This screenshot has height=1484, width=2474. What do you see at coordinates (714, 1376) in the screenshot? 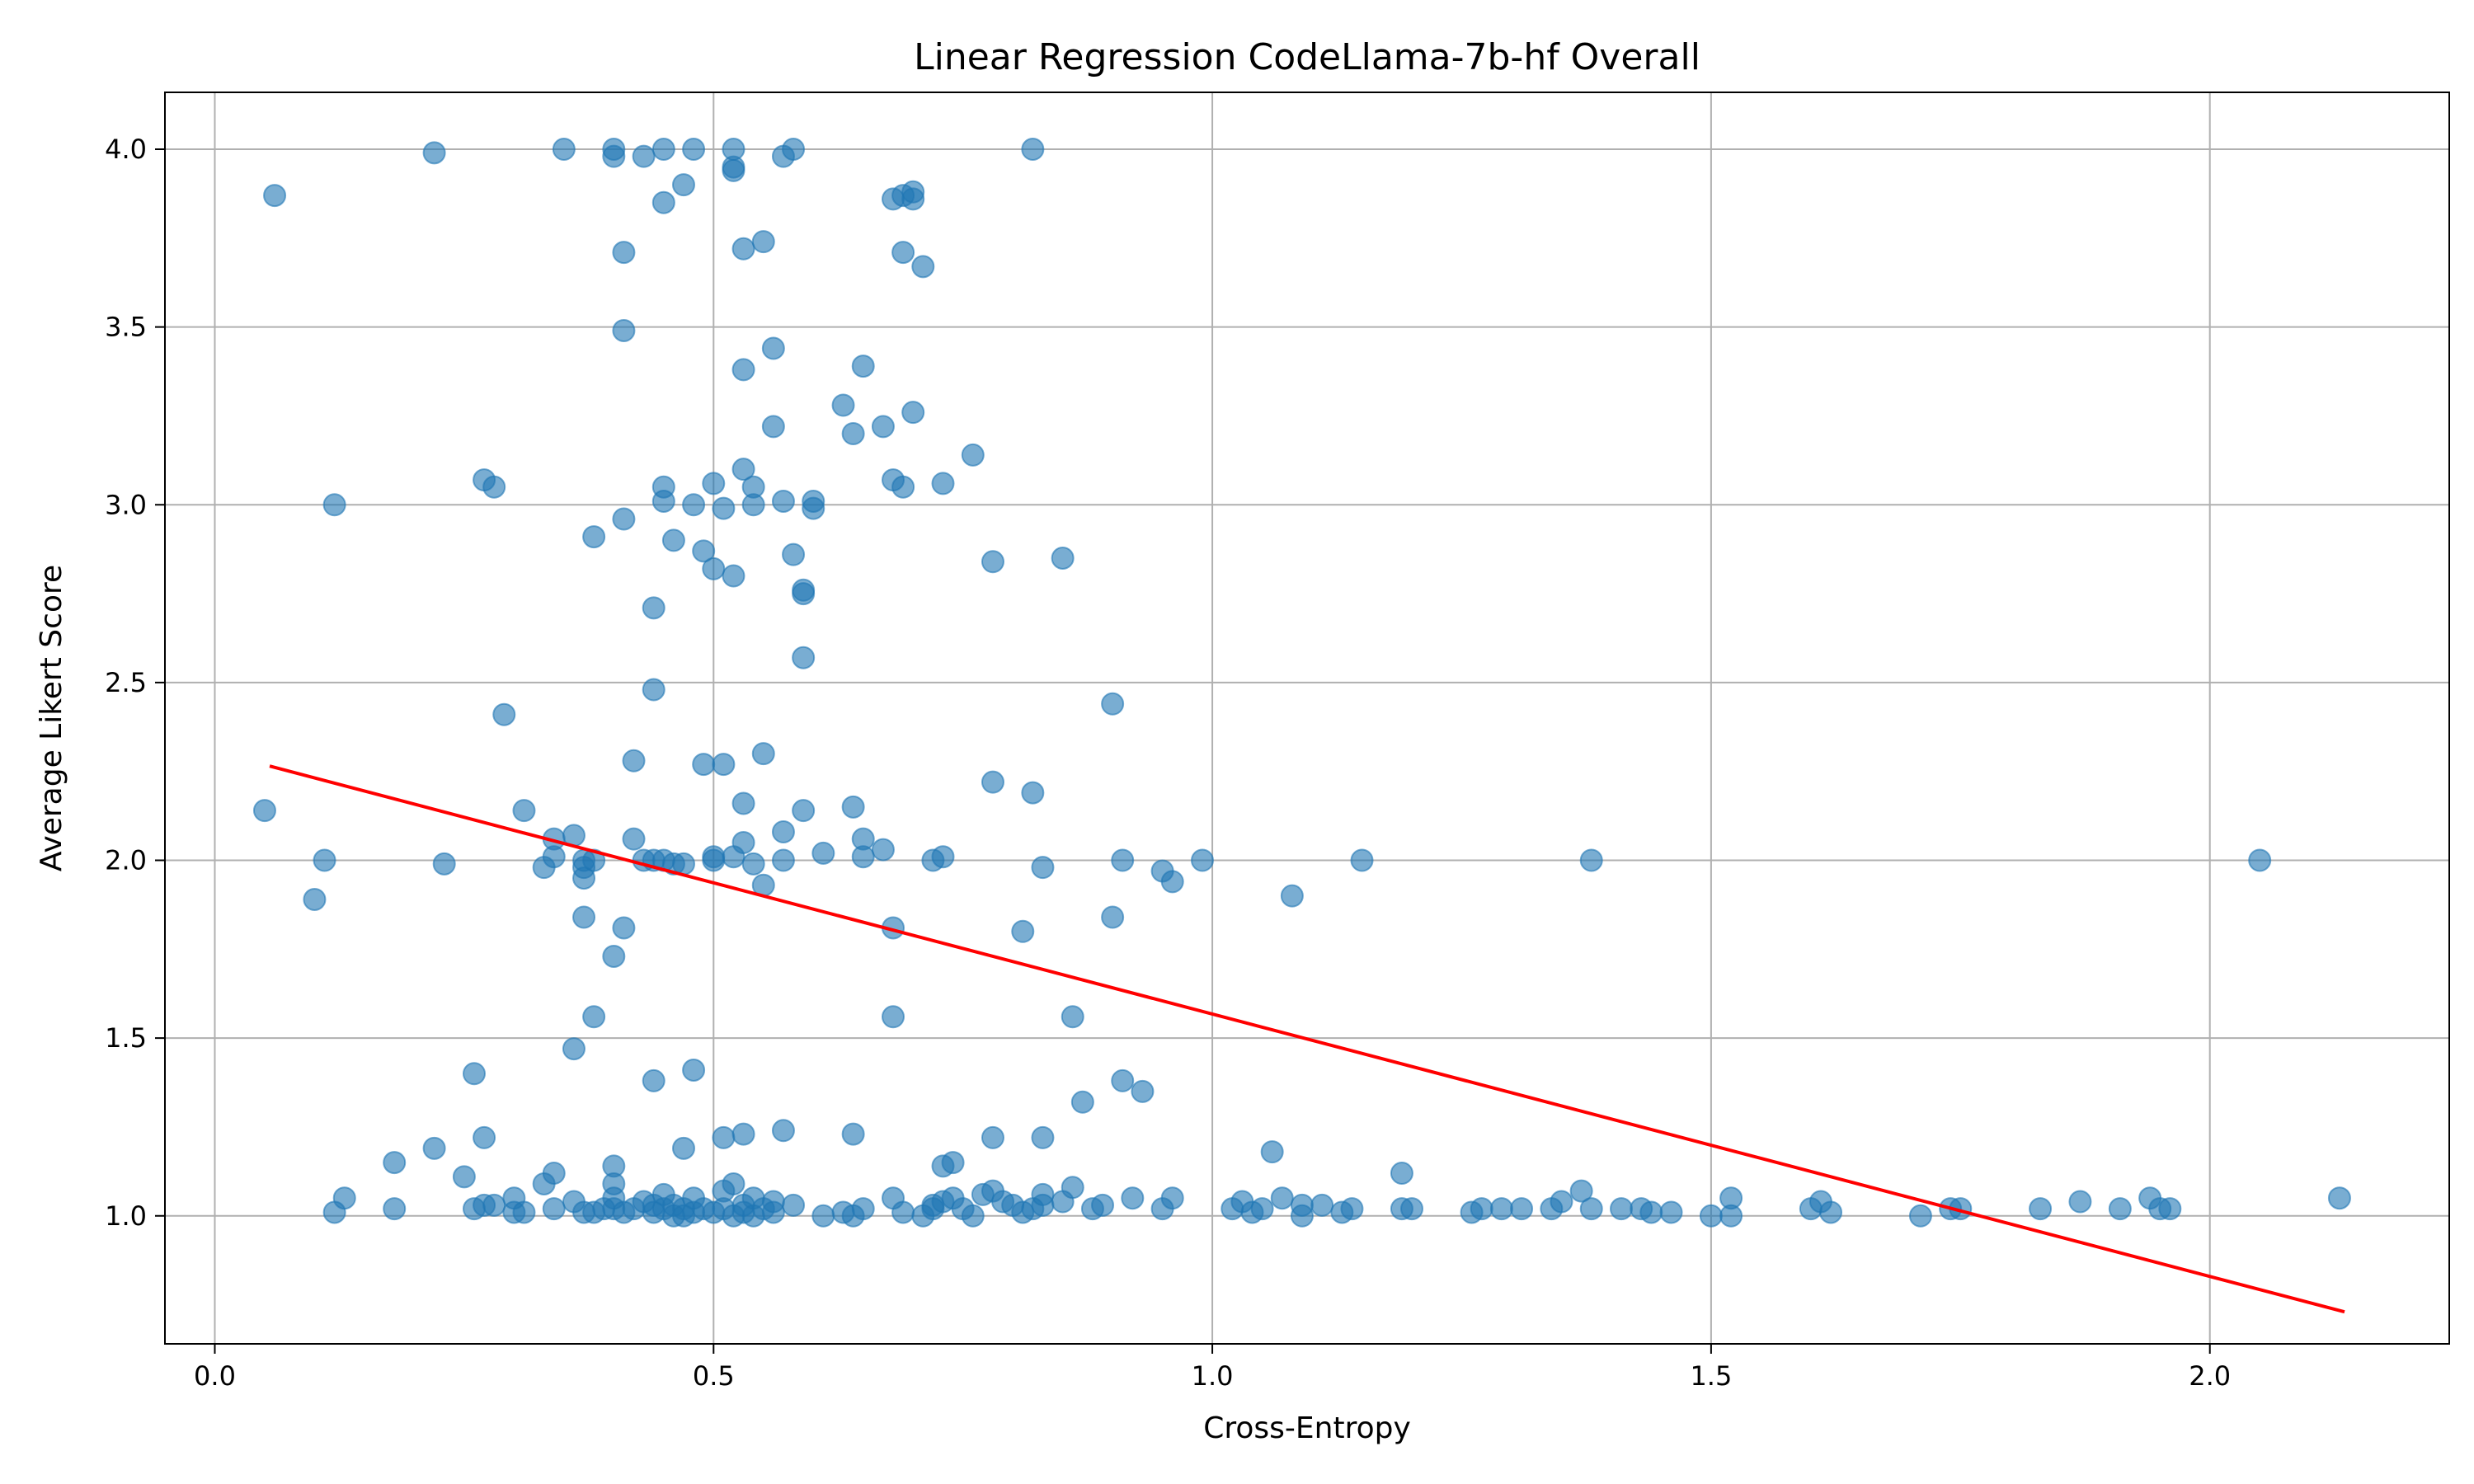
I see `x-tick-label: 0.5` at bounding box center [714, 1376].